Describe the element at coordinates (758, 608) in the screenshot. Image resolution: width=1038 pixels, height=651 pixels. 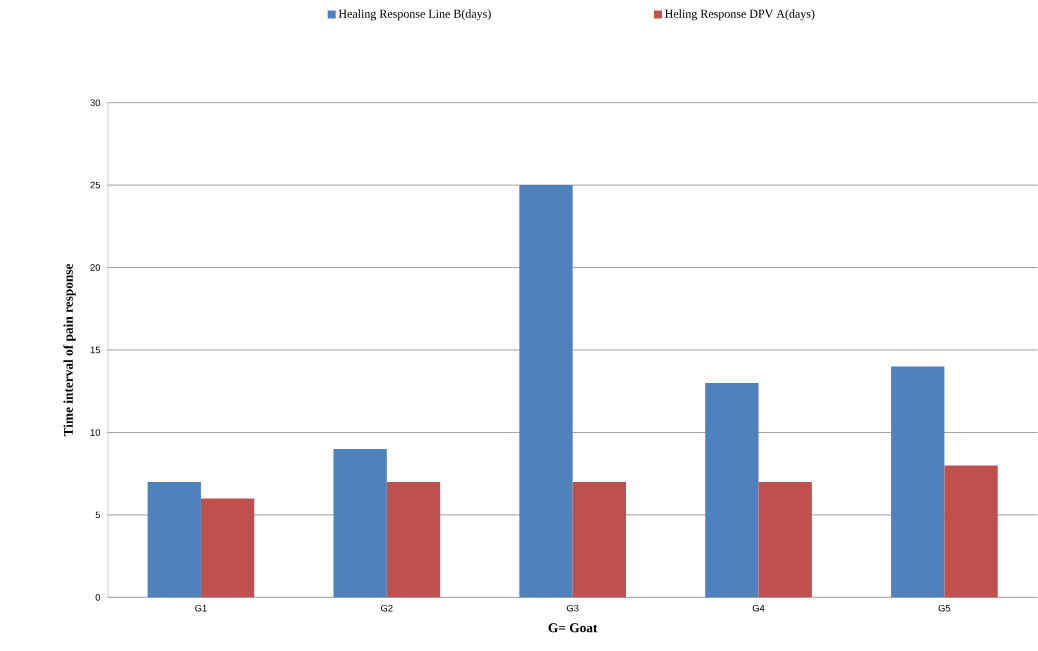
I see `x-tick-label: G4` at that location.